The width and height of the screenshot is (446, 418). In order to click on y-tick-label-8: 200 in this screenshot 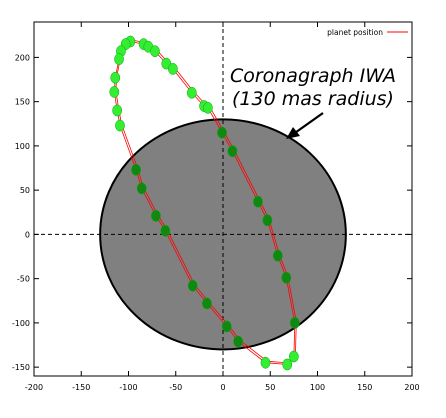, I will do `click(22, 57)`.